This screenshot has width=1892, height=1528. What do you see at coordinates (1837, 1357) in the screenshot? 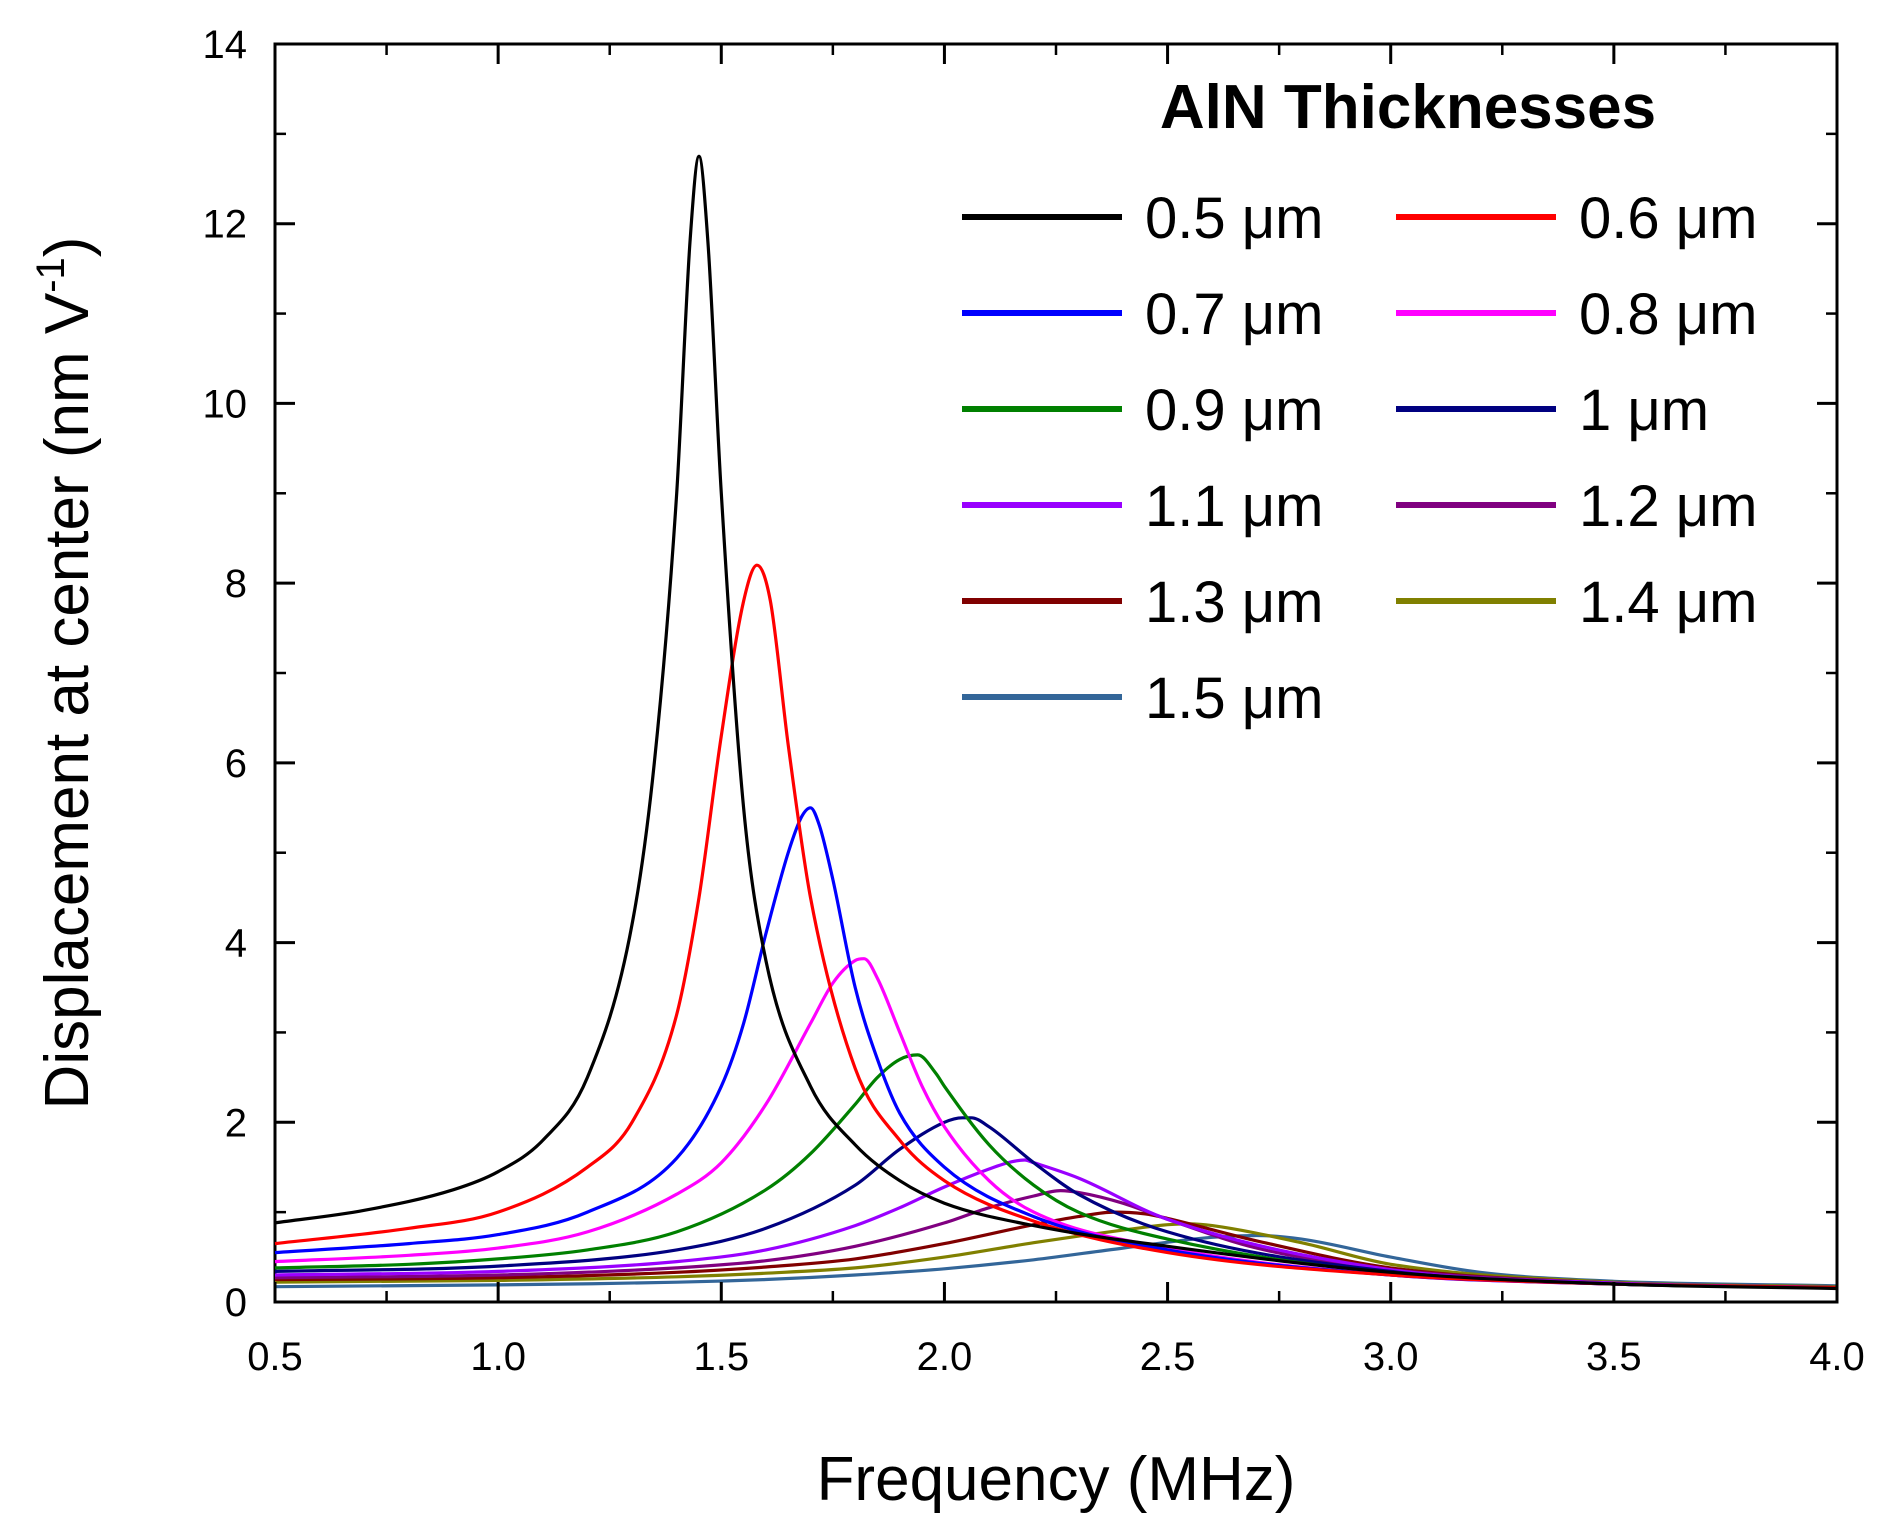
I see `x-tick-label: 4.0` at bounding box center [1837, 1357].